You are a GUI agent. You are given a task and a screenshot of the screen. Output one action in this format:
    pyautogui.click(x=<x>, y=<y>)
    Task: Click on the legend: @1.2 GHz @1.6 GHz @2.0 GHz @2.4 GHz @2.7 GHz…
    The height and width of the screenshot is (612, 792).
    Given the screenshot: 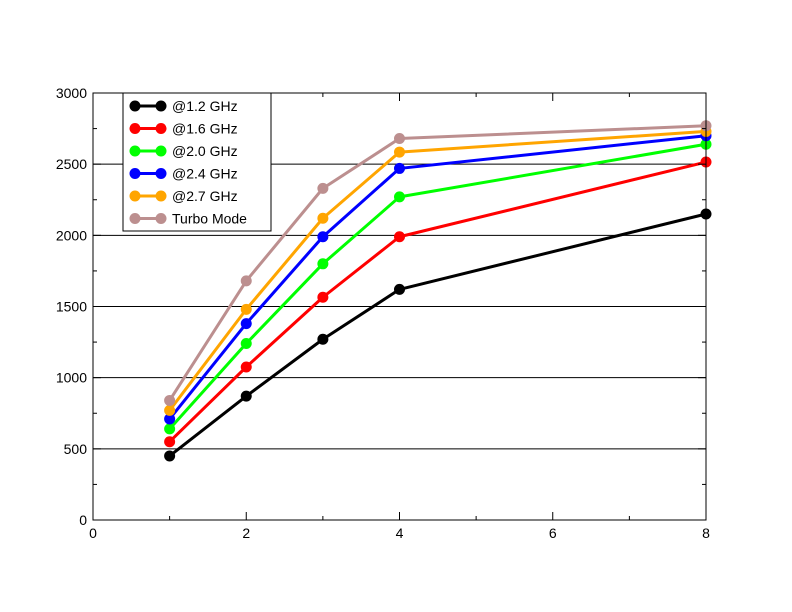 What is the action you would take?
    pyautogui.click(x=197, y=162)
    